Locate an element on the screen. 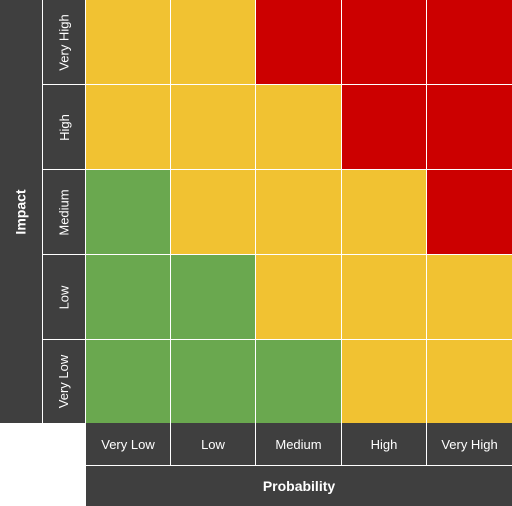 This screenshot has width=512, height=506. risk-cell-medium-impact-medium-probability is located at coordinates (298, 212).